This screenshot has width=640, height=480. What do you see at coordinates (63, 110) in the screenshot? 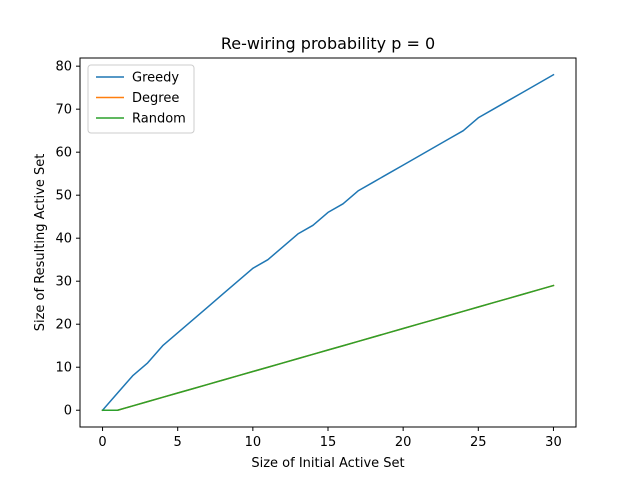
I see `y-tick-label: 70` at bounding box center [63, 110].